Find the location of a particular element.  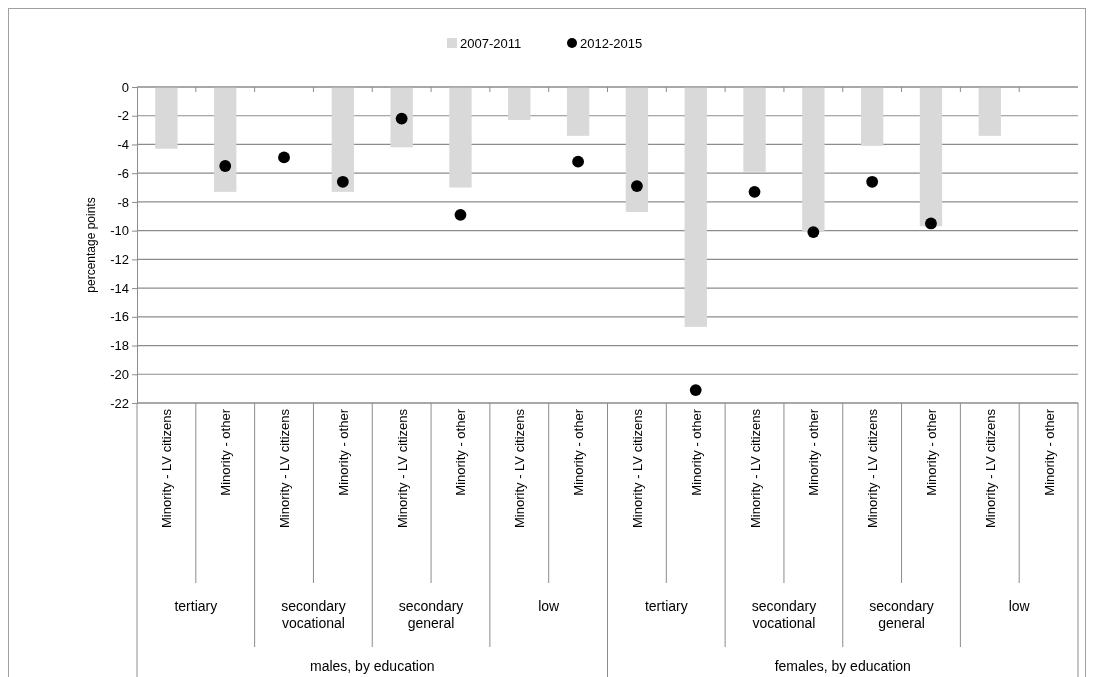

y-tick-label: -2 is located at coordinates (123, 116).